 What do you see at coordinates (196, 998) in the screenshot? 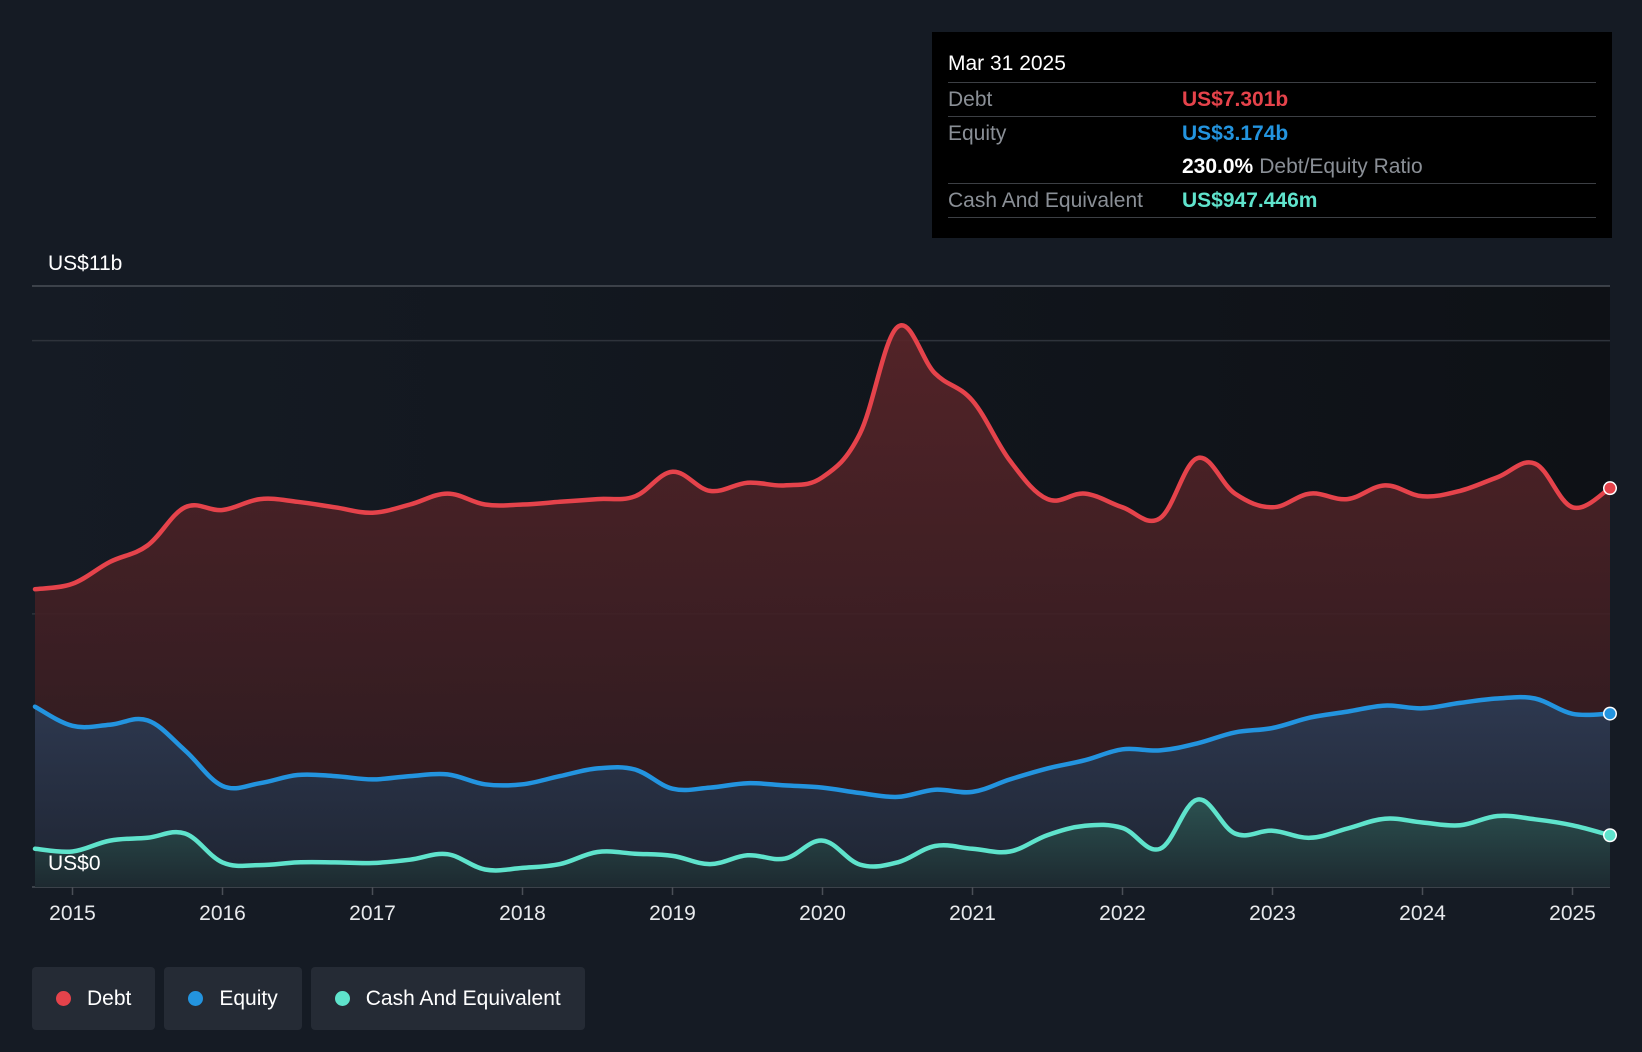
I see `equity-dot-icon` at bounding box center [196, 998].